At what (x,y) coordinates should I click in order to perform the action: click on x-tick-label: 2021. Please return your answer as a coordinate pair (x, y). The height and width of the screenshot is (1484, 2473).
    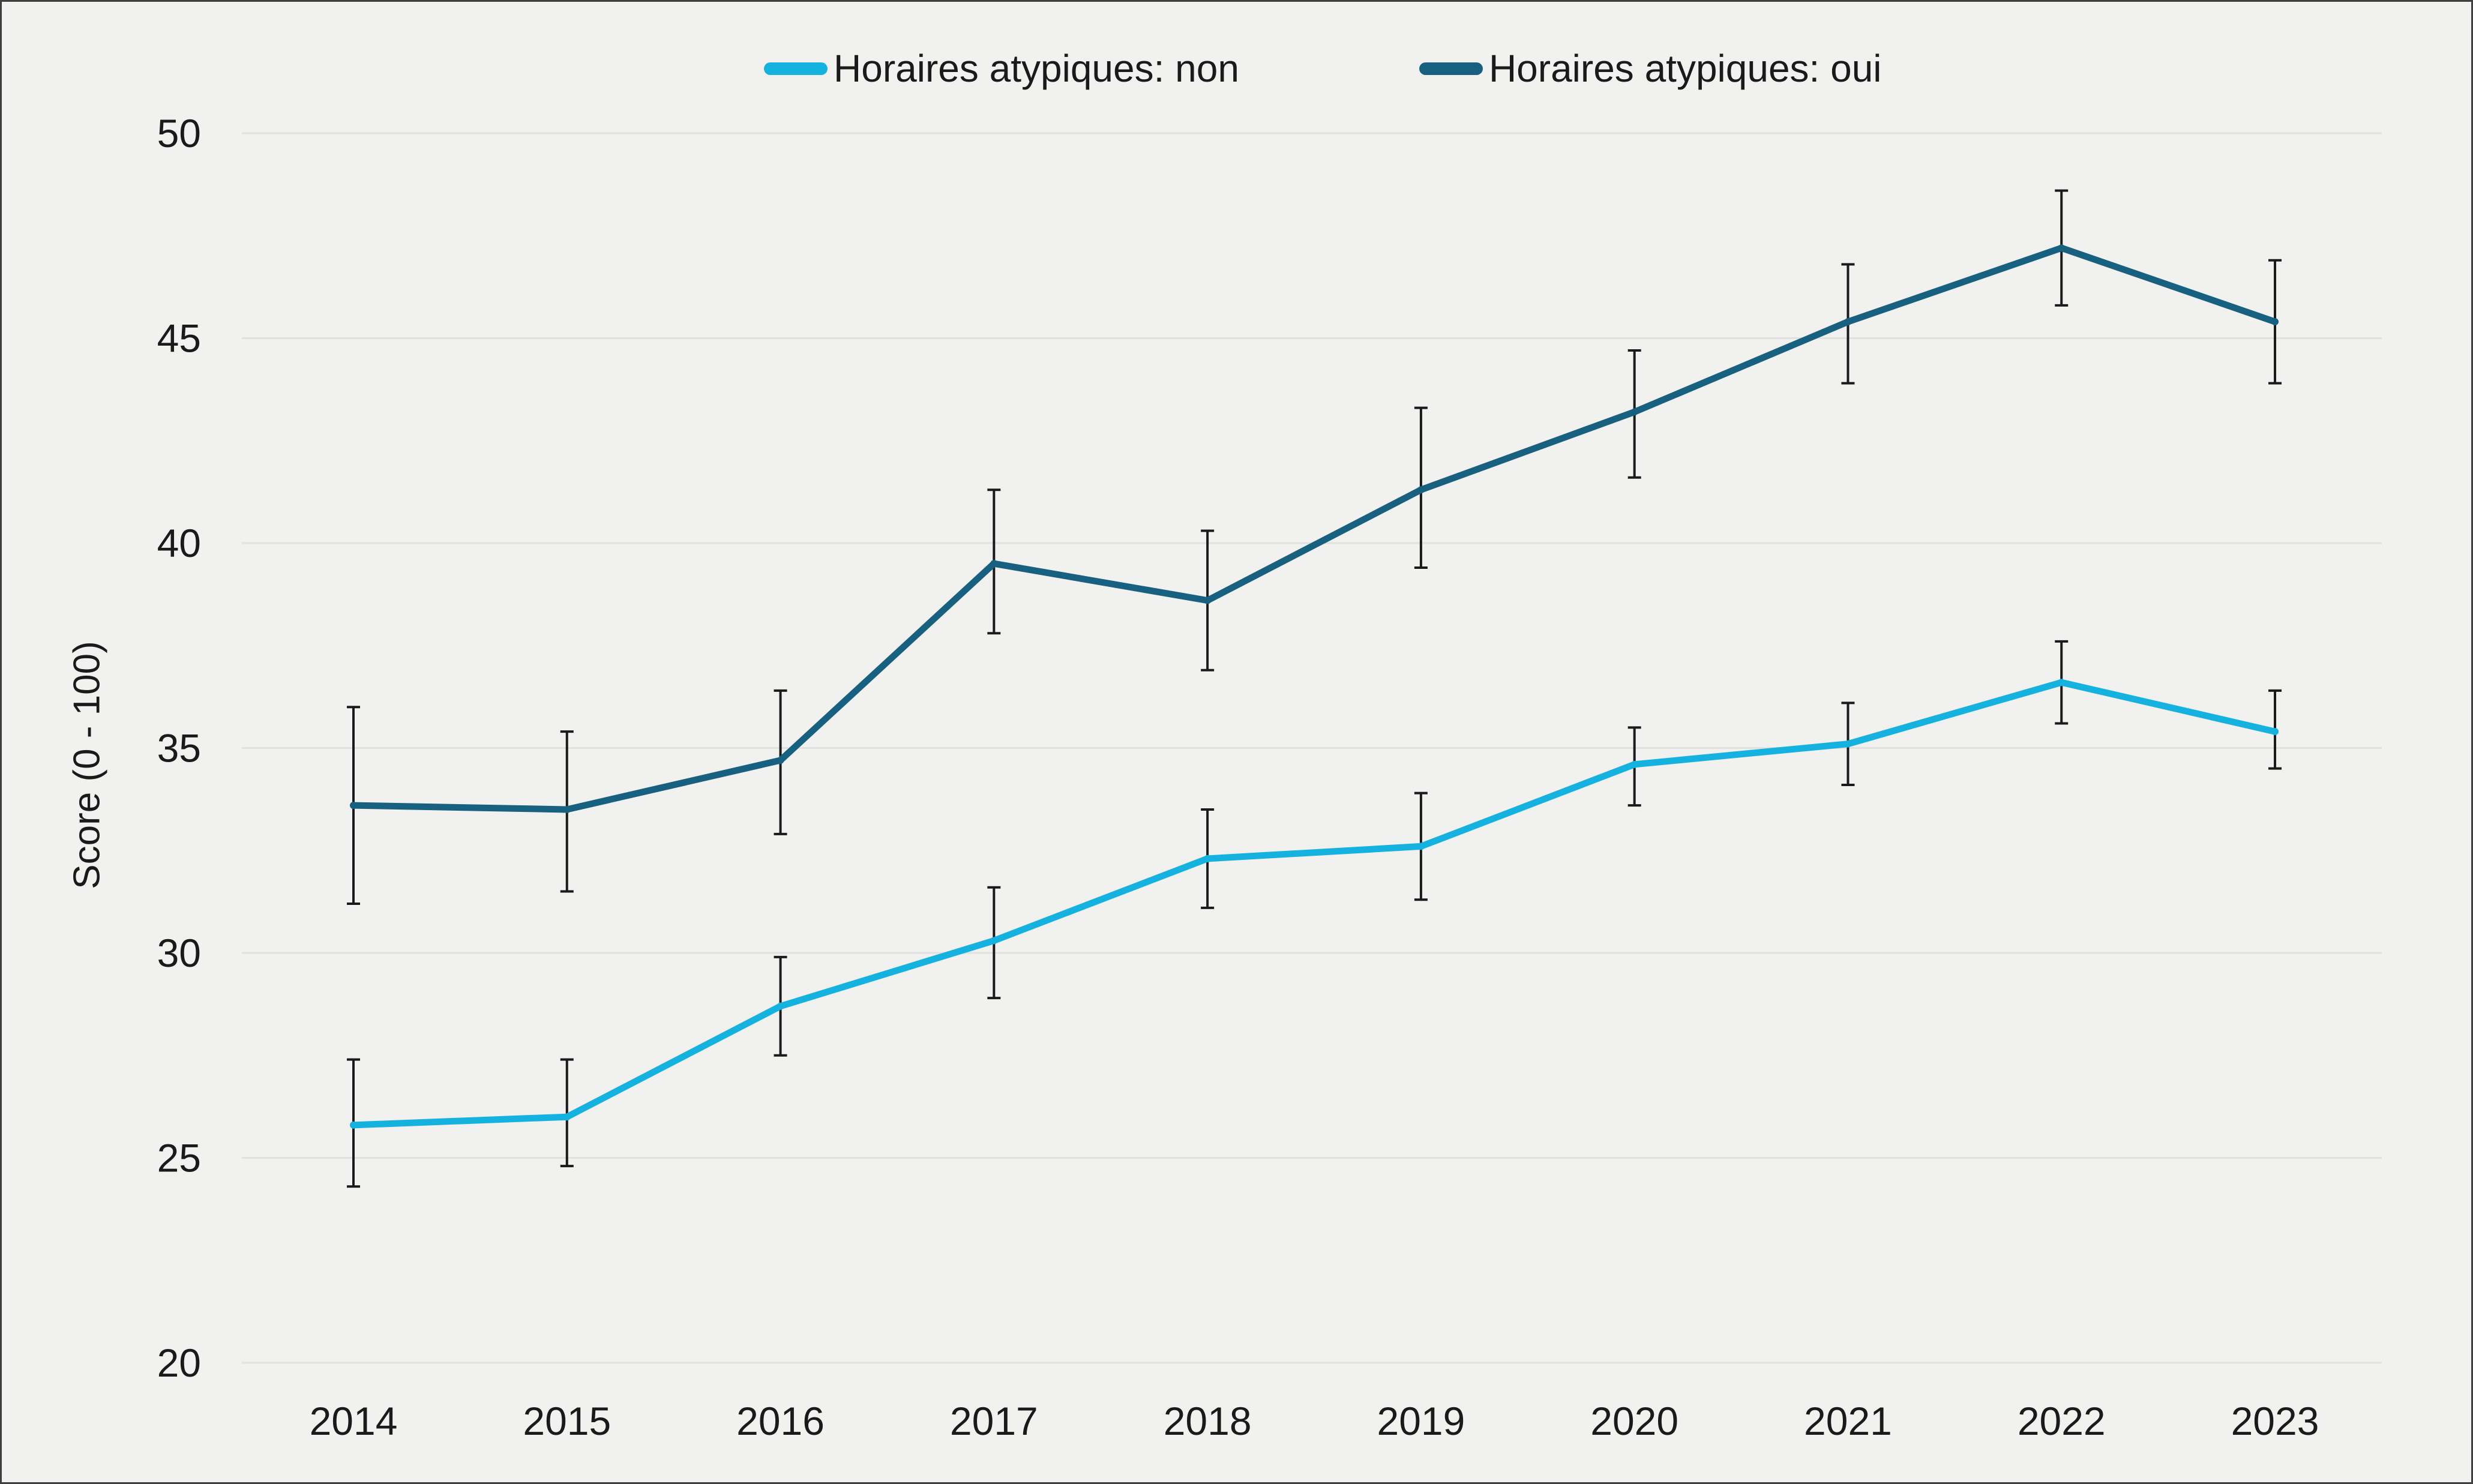
    Looking at the image, I should click on (1848, 1421).